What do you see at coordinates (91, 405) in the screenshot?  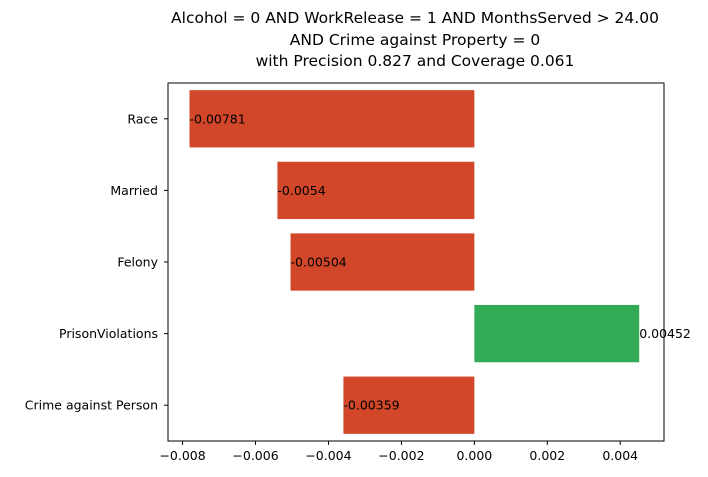 I see `y-tick-label: Crime against Person` at bounding box center [91, 405].